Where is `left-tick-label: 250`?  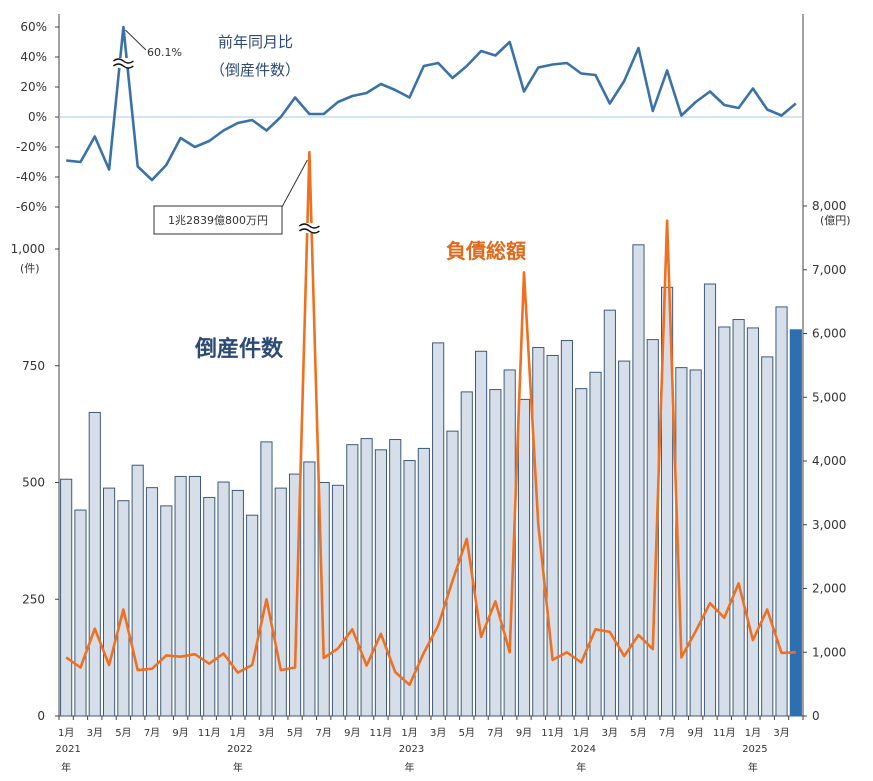
left-tick-label: 250 is located at coordinates (33, 599).